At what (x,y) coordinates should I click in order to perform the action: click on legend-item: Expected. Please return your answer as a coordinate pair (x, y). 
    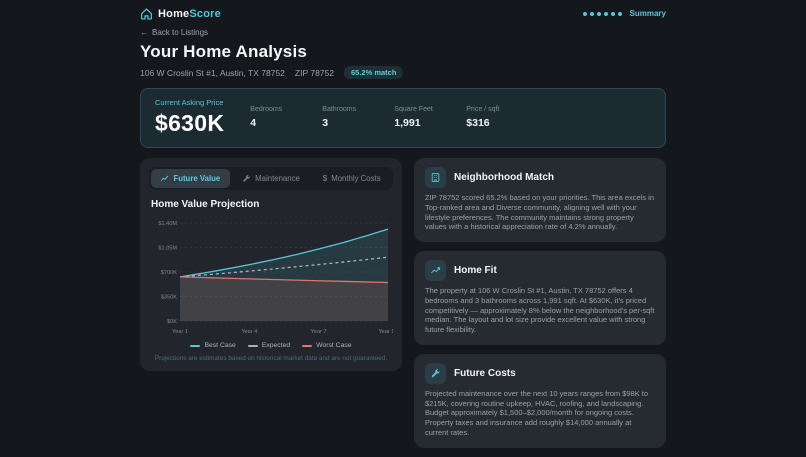
    Looking at the image, I should click on (268, 345).